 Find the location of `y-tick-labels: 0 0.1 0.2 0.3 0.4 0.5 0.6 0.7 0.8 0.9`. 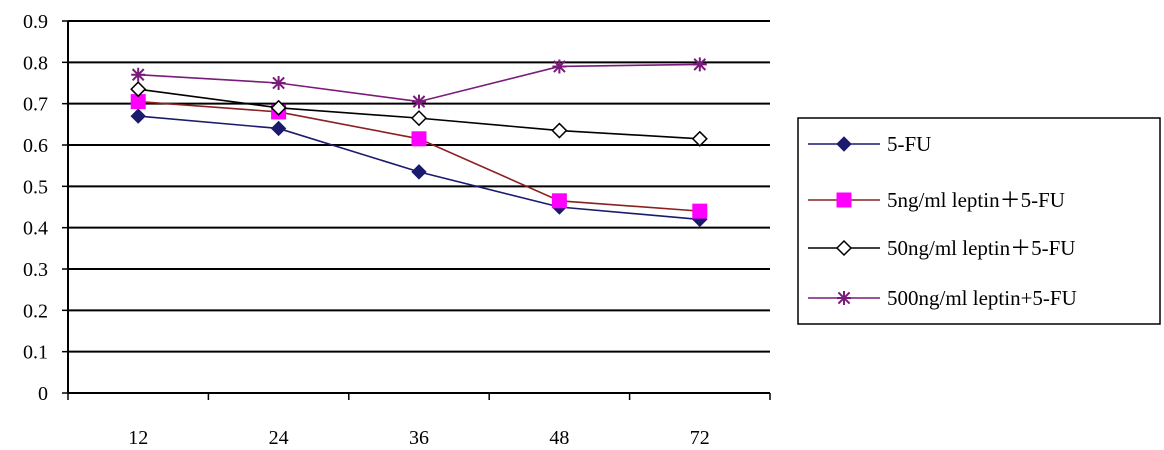

y-tick-labels: 0 0.1 0.2 0.3 0.4 0.5 0.6 0.7 0.8 0.9 is located at coordinates (35, 208).